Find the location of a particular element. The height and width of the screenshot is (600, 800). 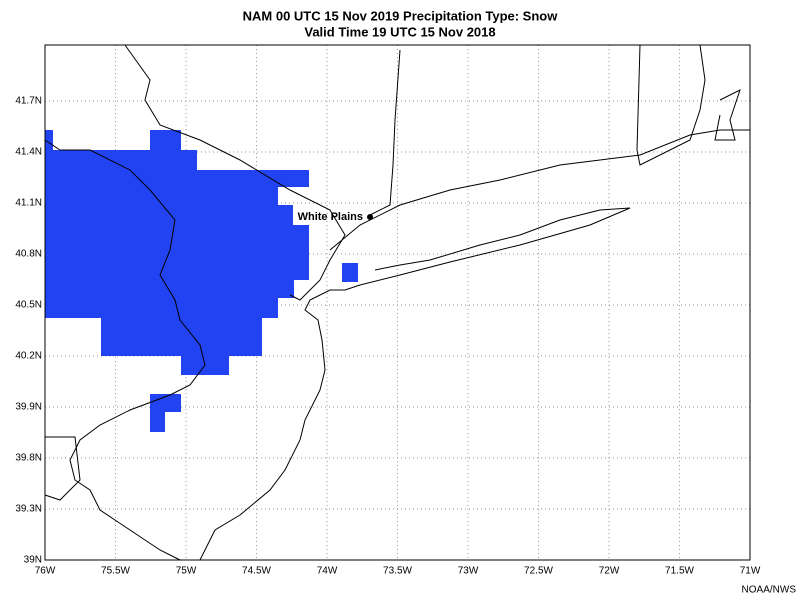

lon-label: 73.5W is located at coordinates (397, 571).